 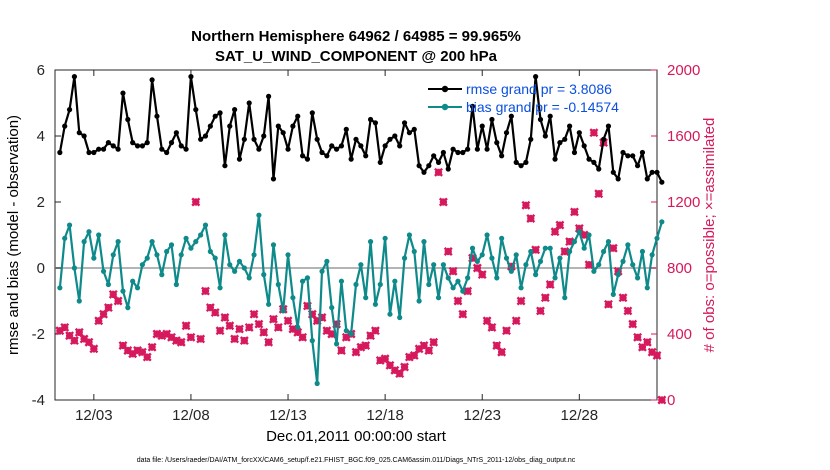 What do you see at coordinates (13, 235) in the screenshot?
I see `y-axis-label-left: rmse and bias (model - observation)` at bounding box center [13, 235].